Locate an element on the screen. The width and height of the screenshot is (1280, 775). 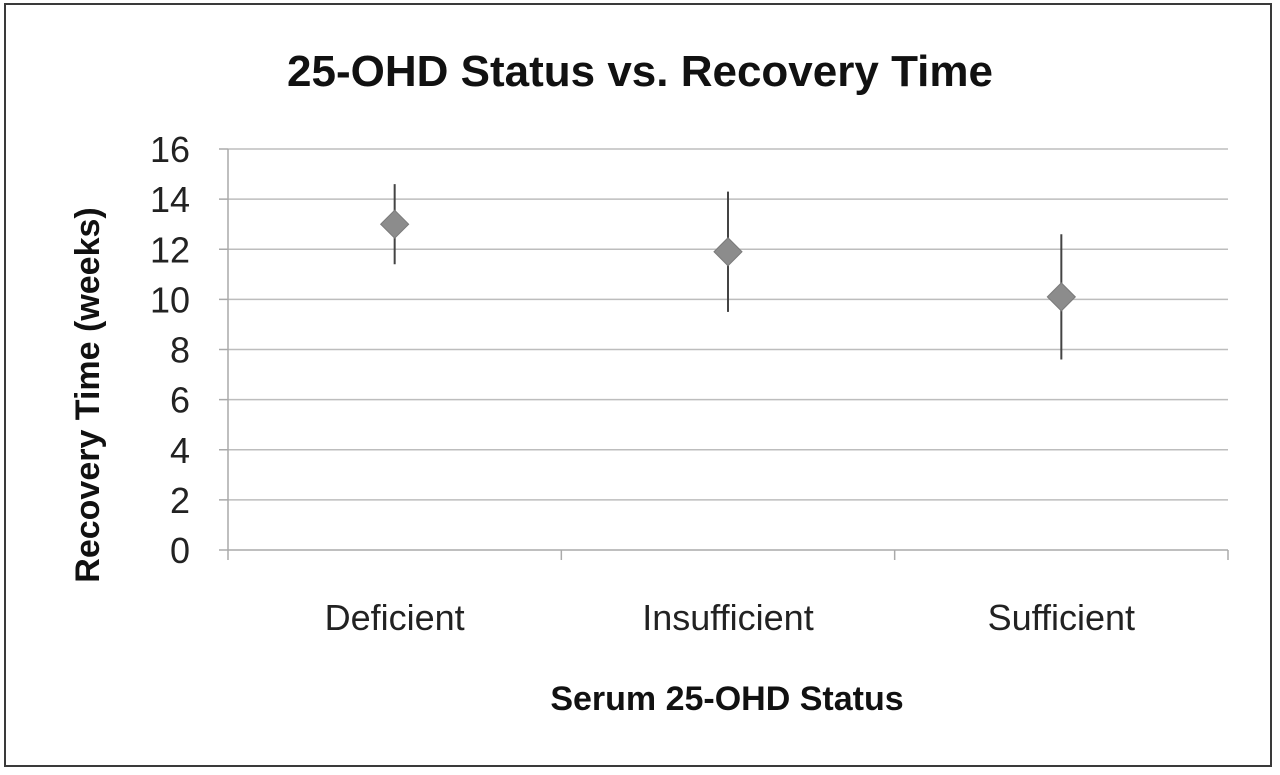
y-tick-label: 0 is located at coordinates (180, 550).